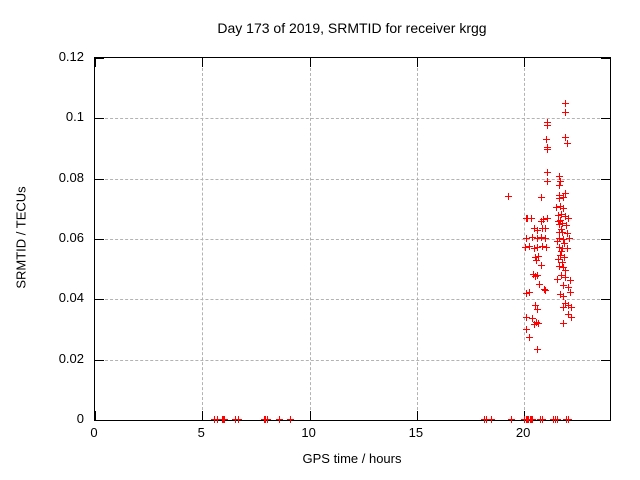 The width and height of the screenshot is (640, 480). I want to click on y-tick-label: 0.06, so click(71, 237).